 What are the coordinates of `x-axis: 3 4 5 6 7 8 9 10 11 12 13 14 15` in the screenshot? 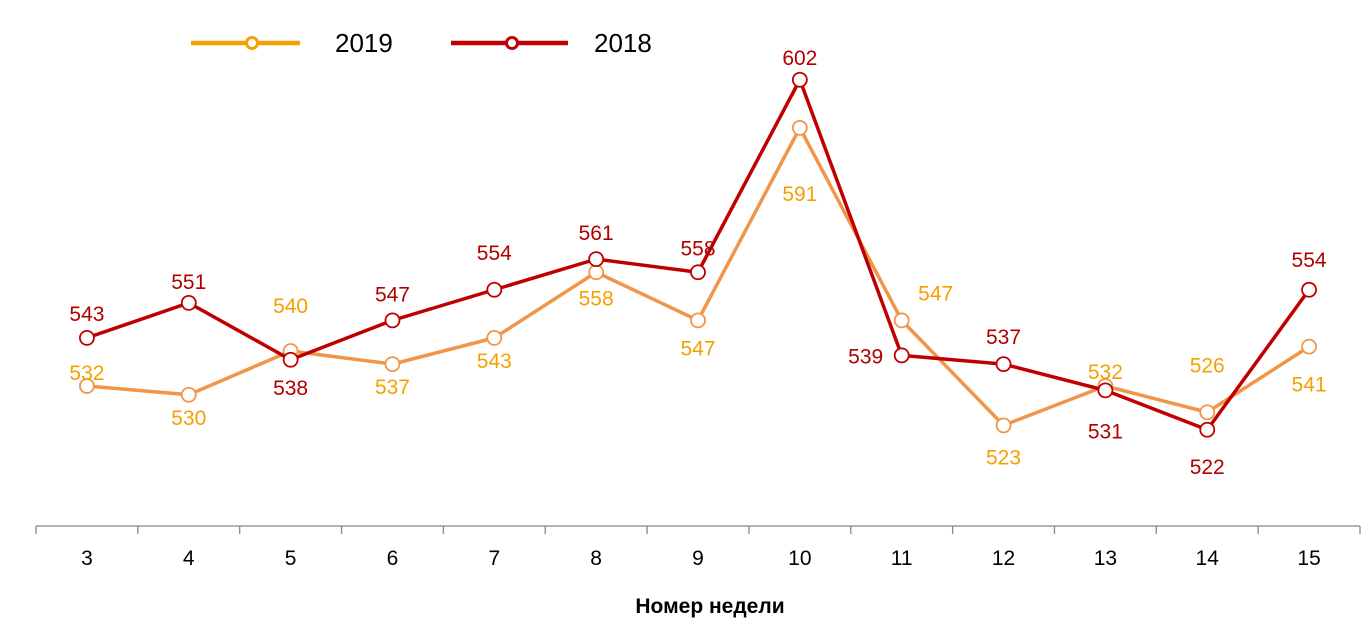 It's located at (698, 547).